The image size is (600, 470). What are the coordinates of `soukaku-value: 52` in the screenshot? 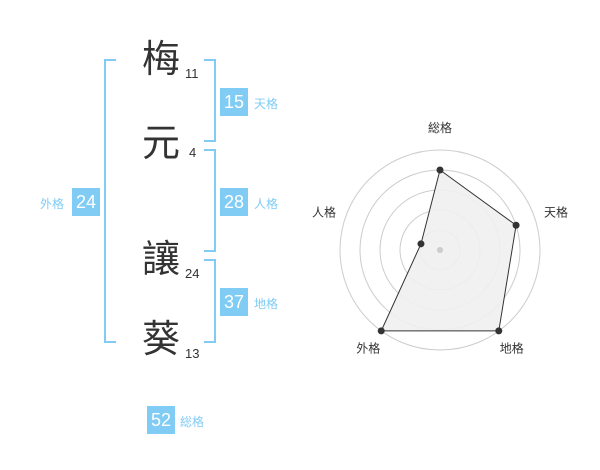 It's located at (161, 420).